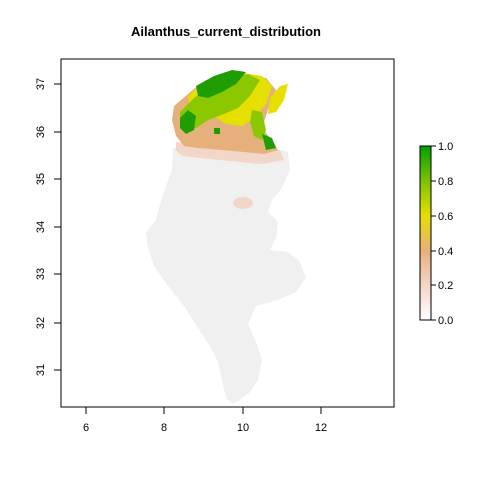 This screenshot has width=480, height=480. I want to click on yellow-speck, so click(233, 121).